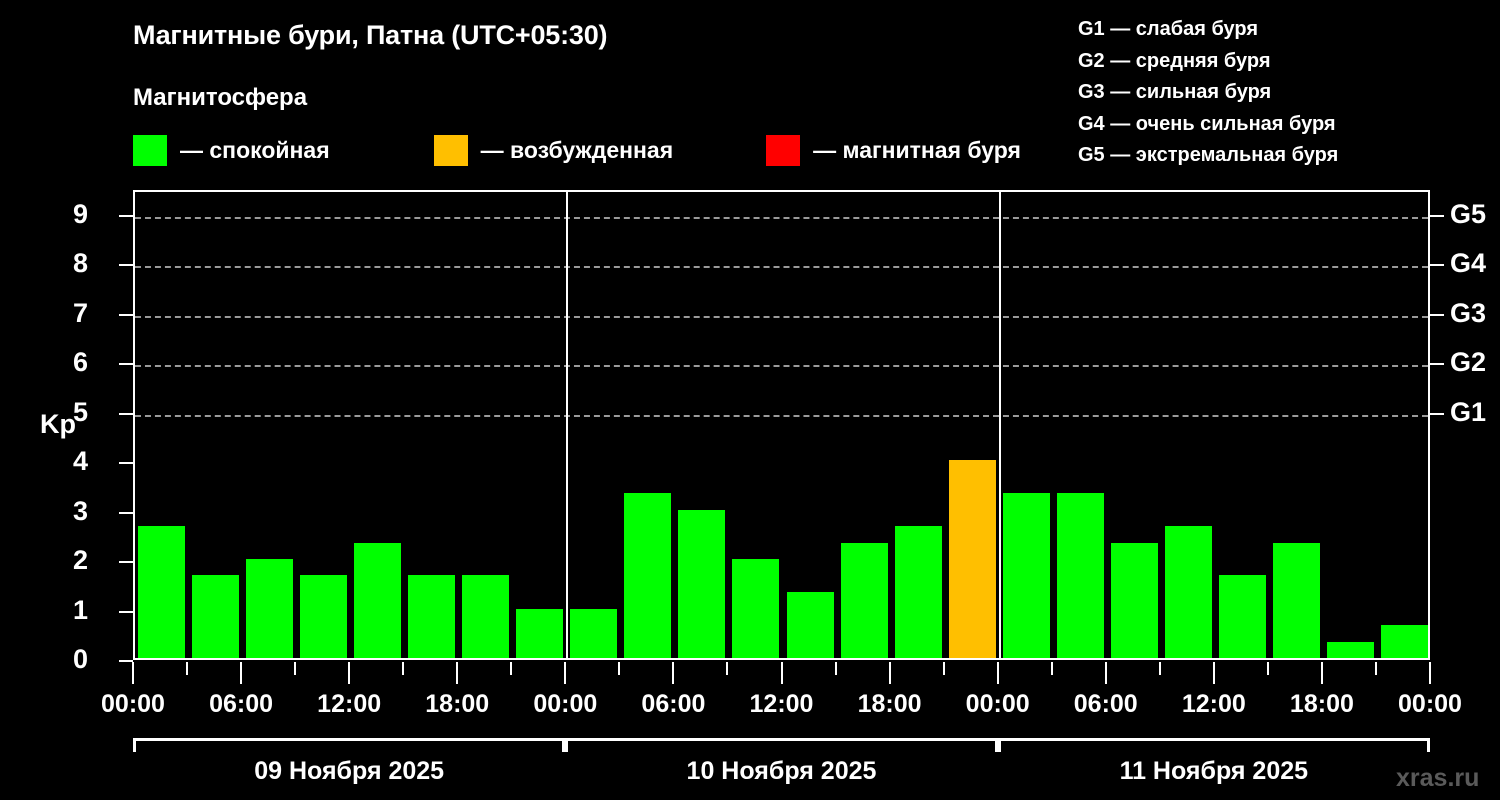 The image size is (1500, 800). I want to click on storm-scale-line-g4: G4 — очень сильная буря, so click(1207, 123).